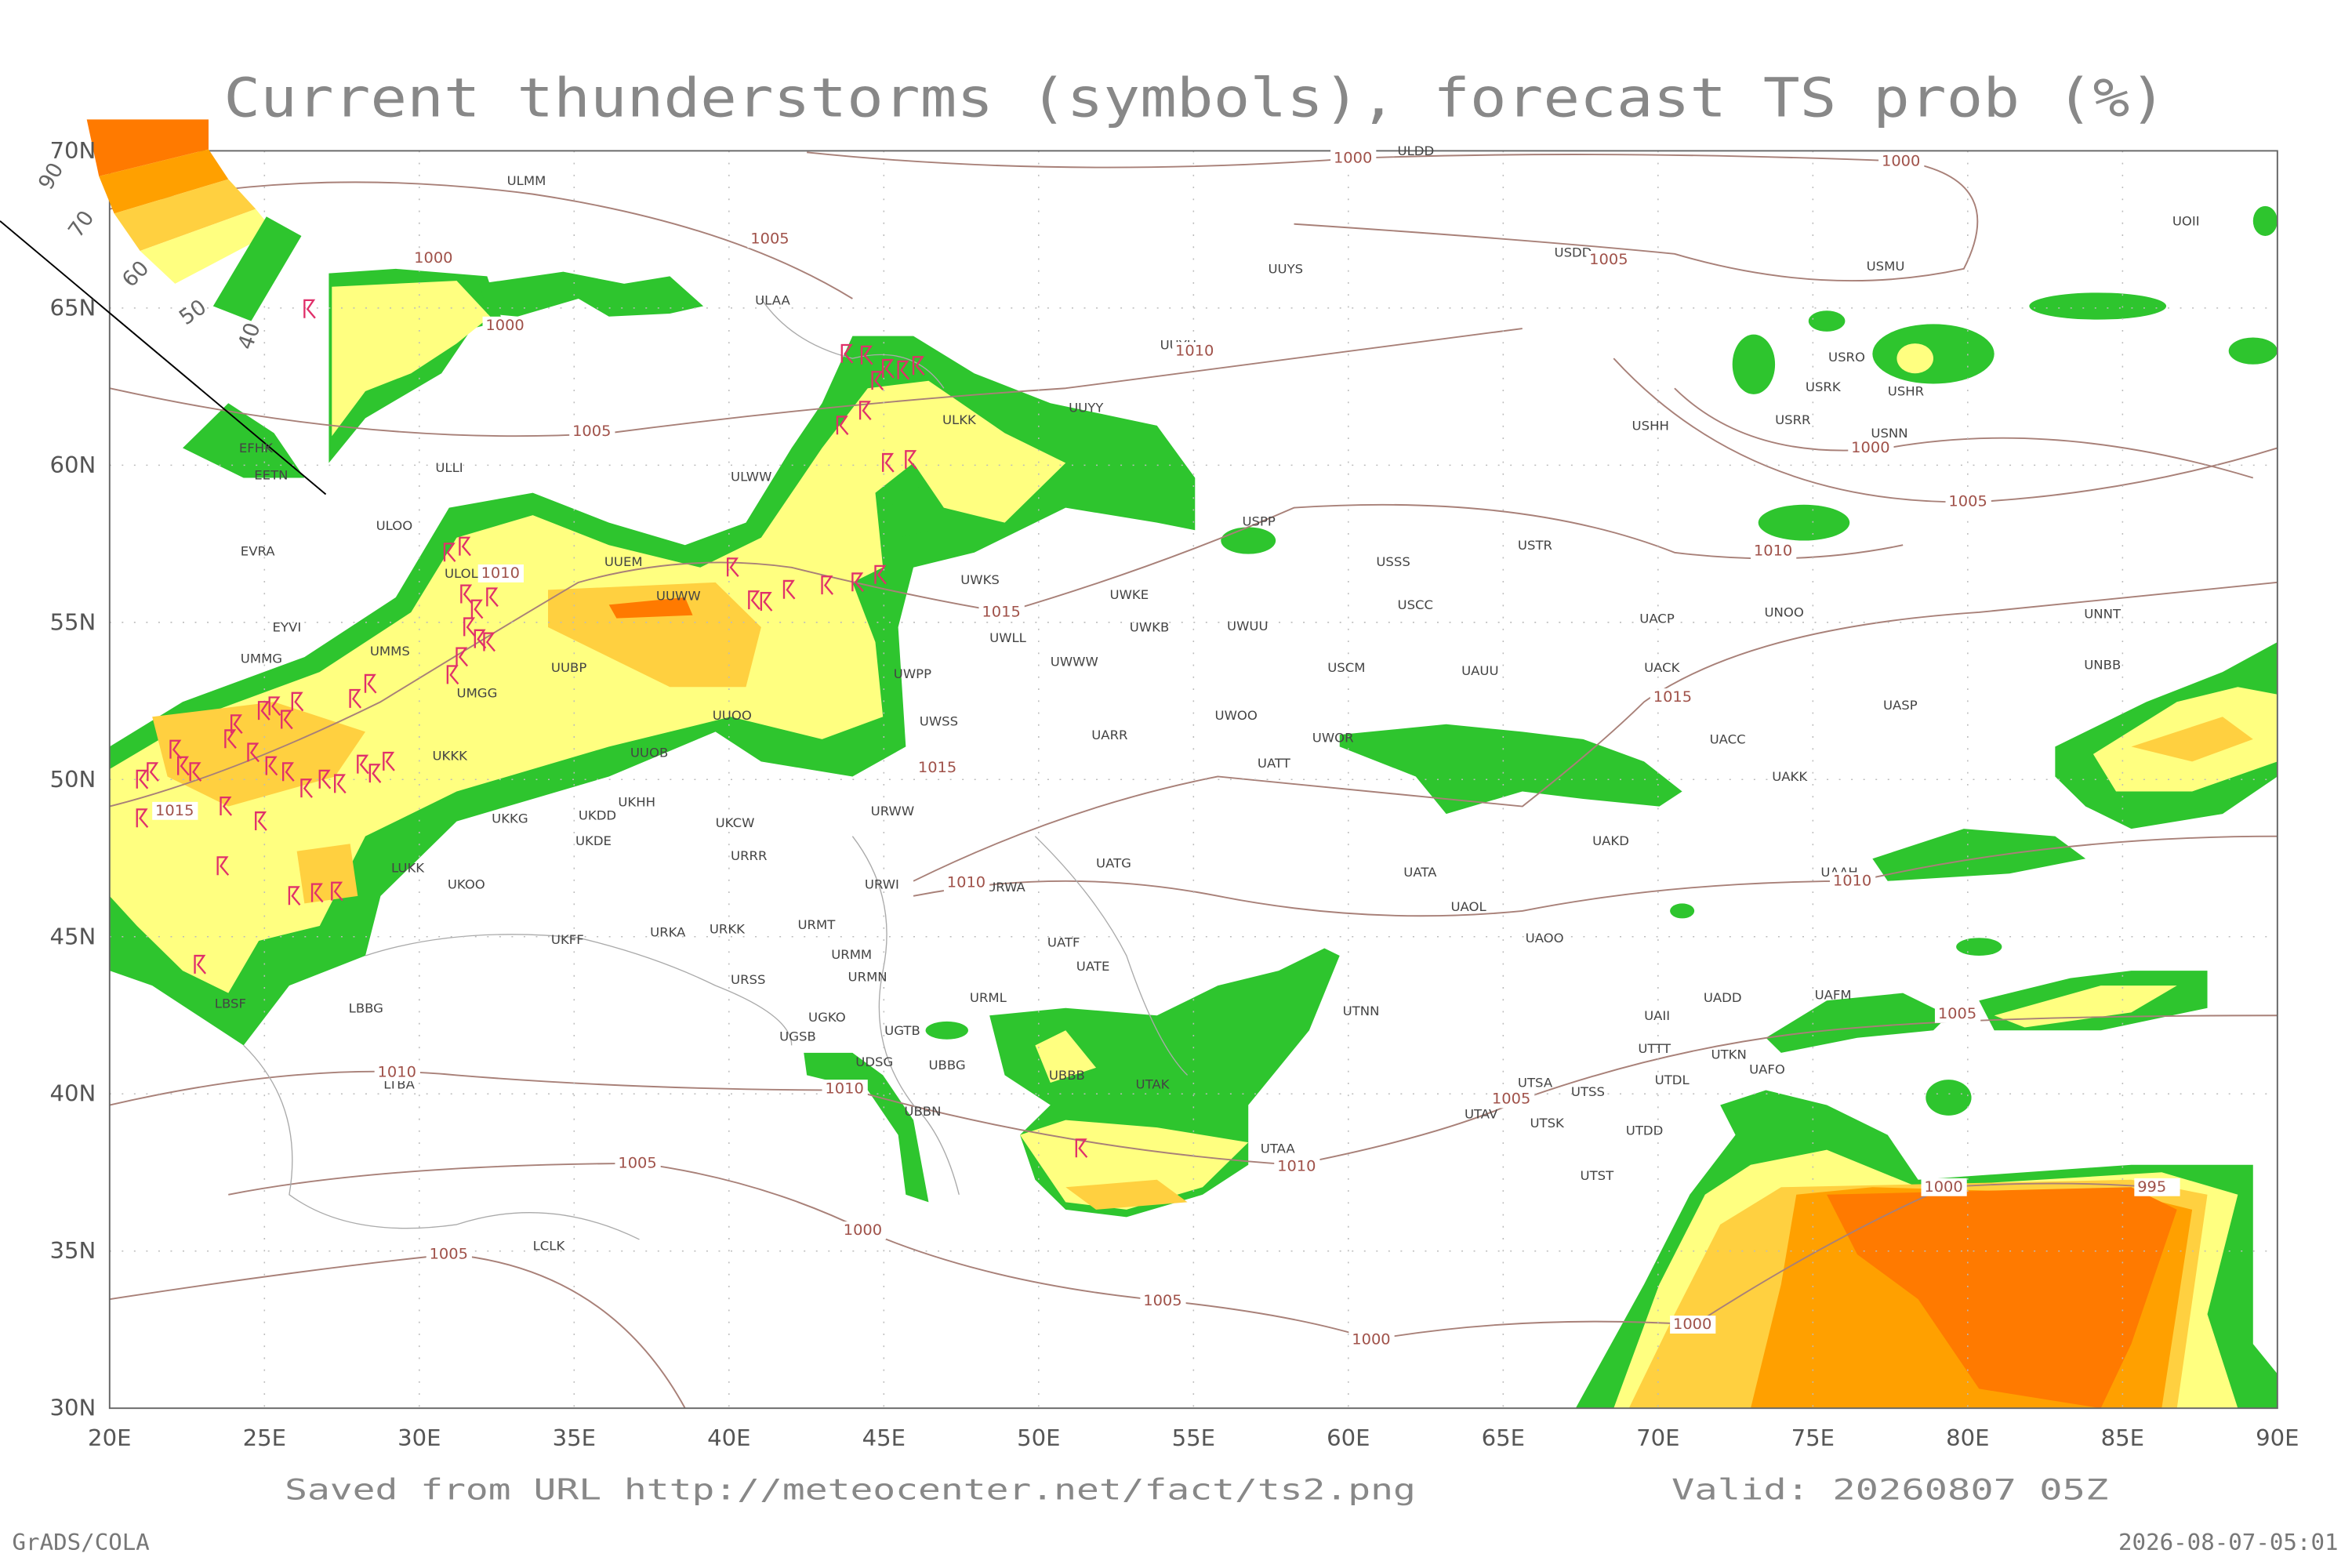  Describe the element at coordinates (1008, 637) in the screenshot. I see `station-label: UWLL` at that location.